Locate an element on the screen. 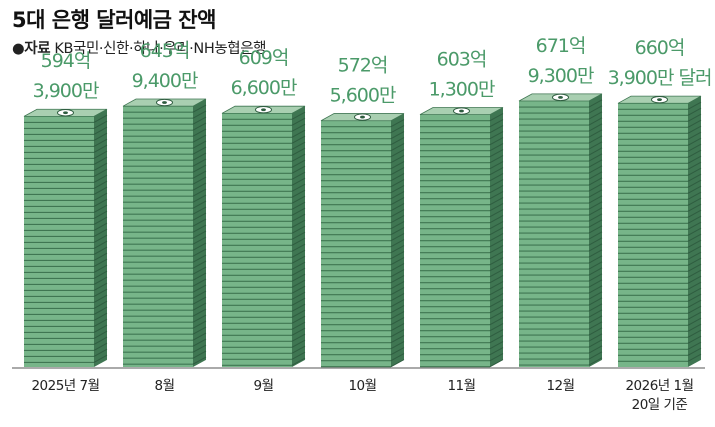 The height and width of the screenshot is (427, 715). category-label-2: 8월 is located at coordinates (164, 386).